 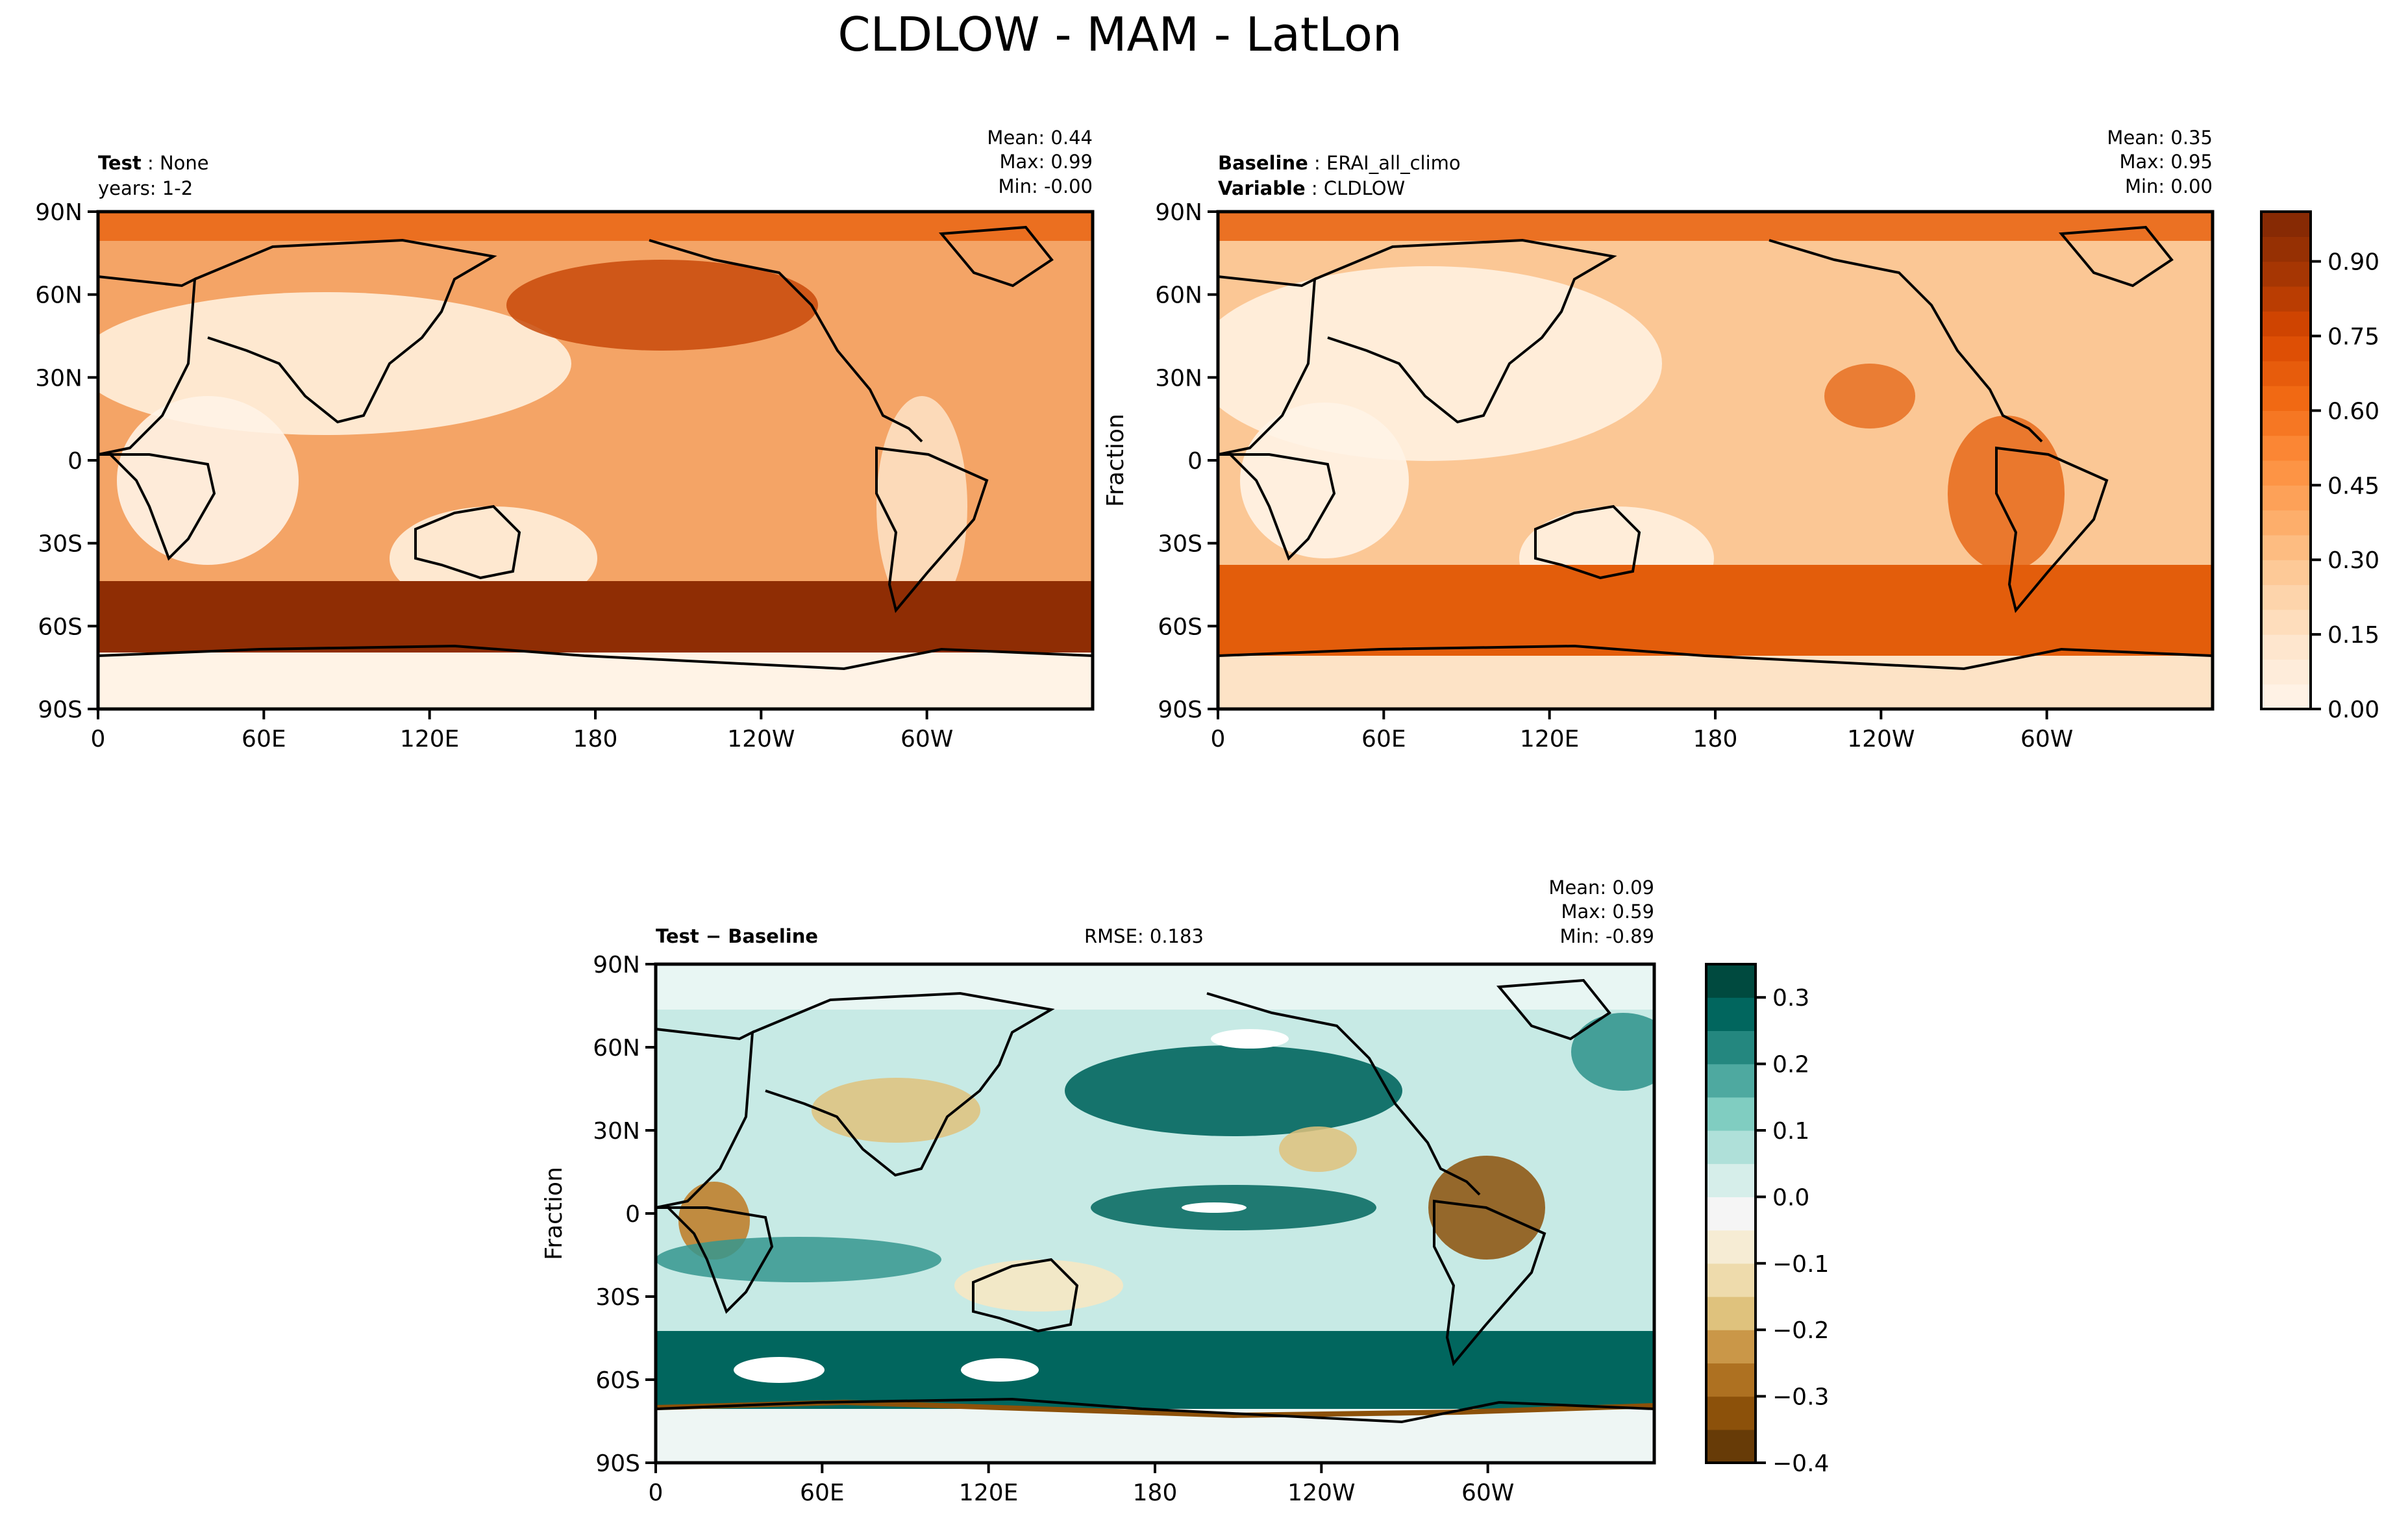 I want to click on test-field-southern-ocean, so click(x=595, y=617).